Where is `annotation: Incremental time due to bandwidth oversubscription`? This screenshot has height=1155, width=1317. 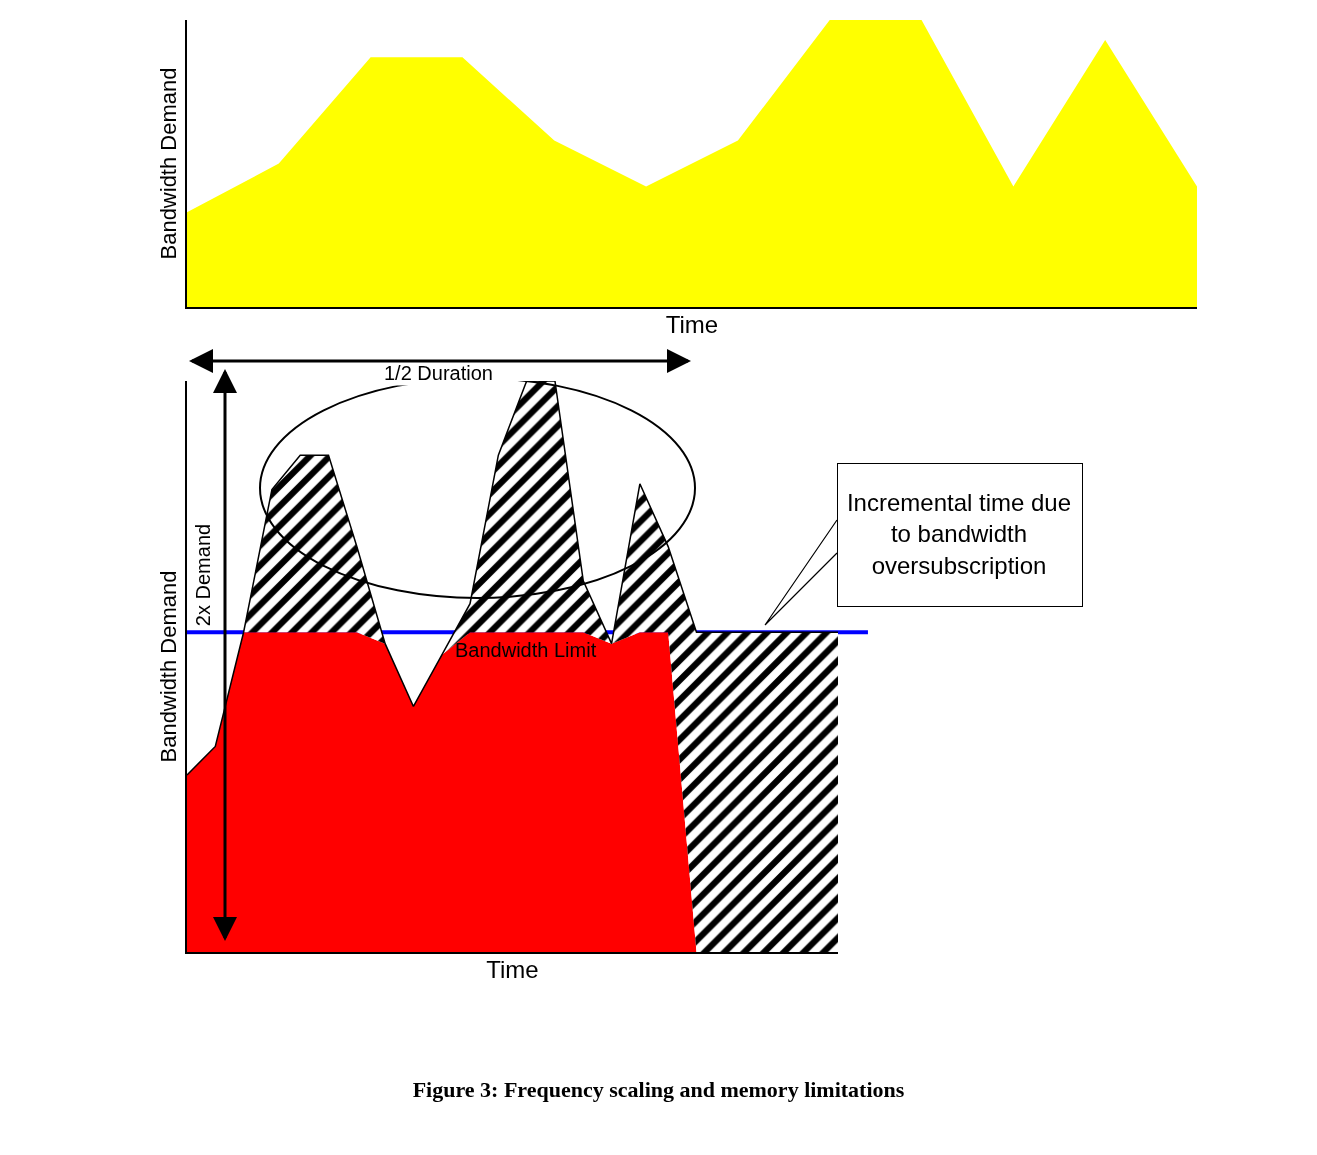 annotation: Incremental time due to bandwidth oversubscription is located at coordinates (959, 534).